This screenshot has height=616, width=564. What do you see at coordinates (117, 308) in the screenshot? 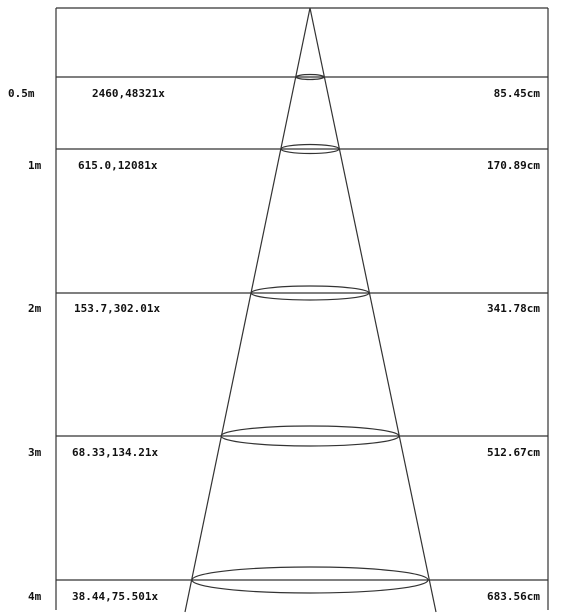
I see `illuminance-label: 153.7,302.01x` at bounding box center [117, 308].